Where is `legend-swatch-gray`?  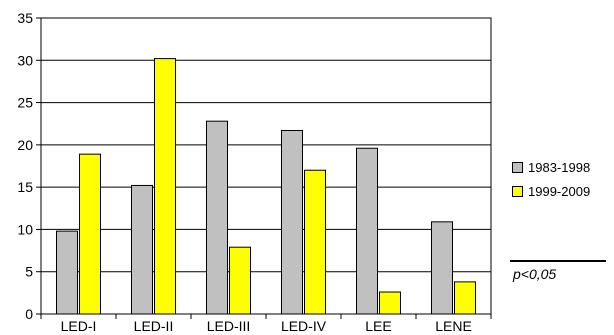 legend-swatch-gray is located at coordinates (517, 167).